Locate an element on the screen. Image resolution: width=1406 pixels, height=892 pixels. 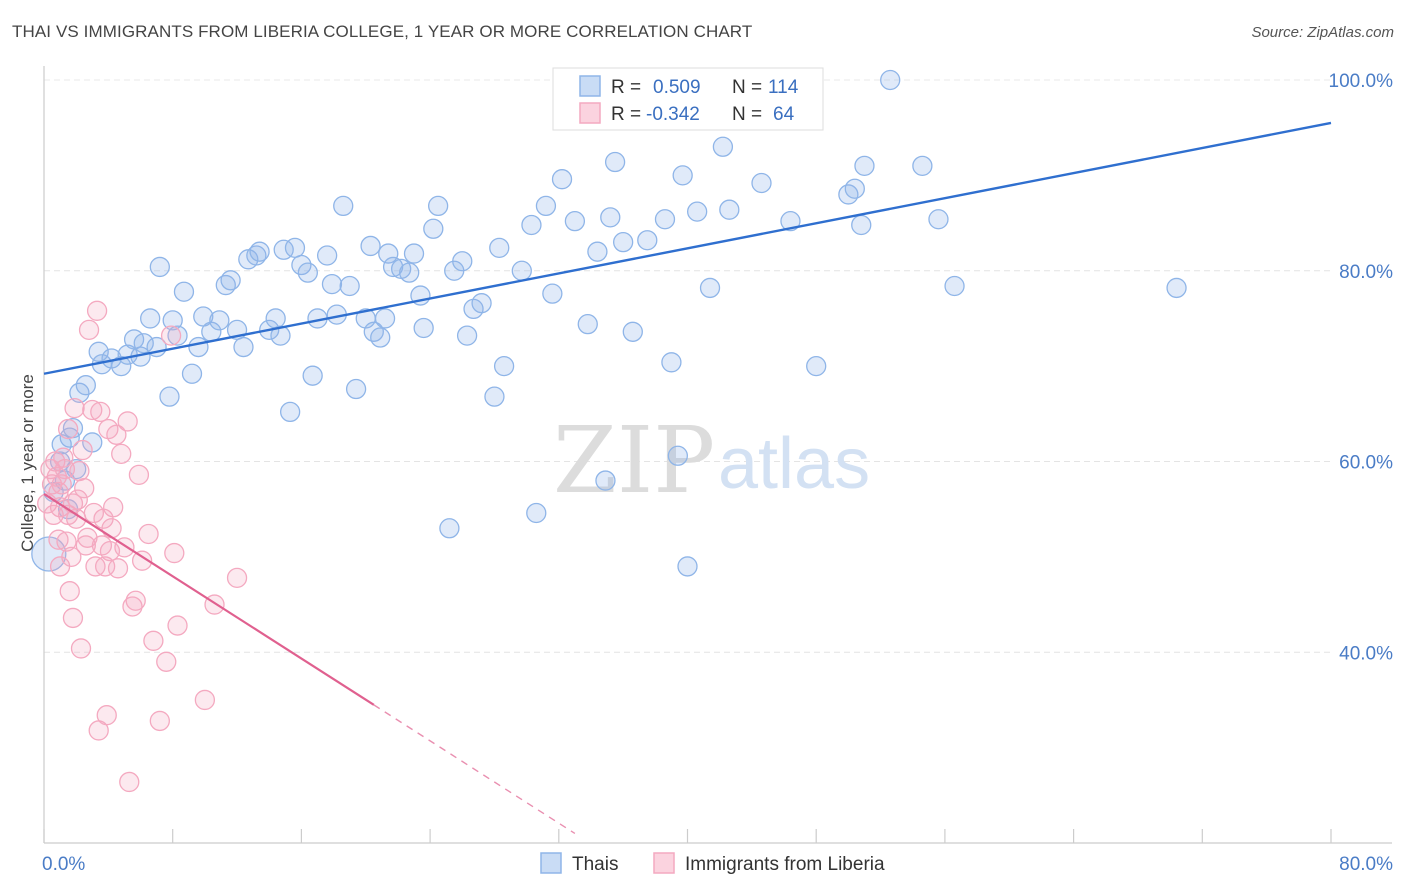
legend-bottom-swatch-thais is located at coordinates (551, 863).